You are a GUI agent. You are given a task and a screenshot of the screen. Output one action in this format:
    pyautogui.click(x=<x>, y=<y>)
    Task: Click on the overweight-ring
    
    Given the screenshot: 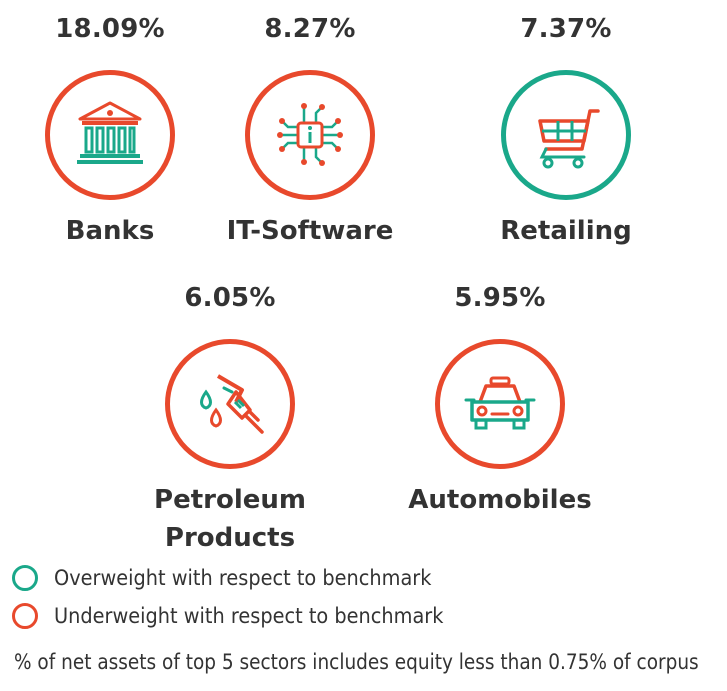 What is the action you would take?
    pyautogui.click(x=566, y=135)
    